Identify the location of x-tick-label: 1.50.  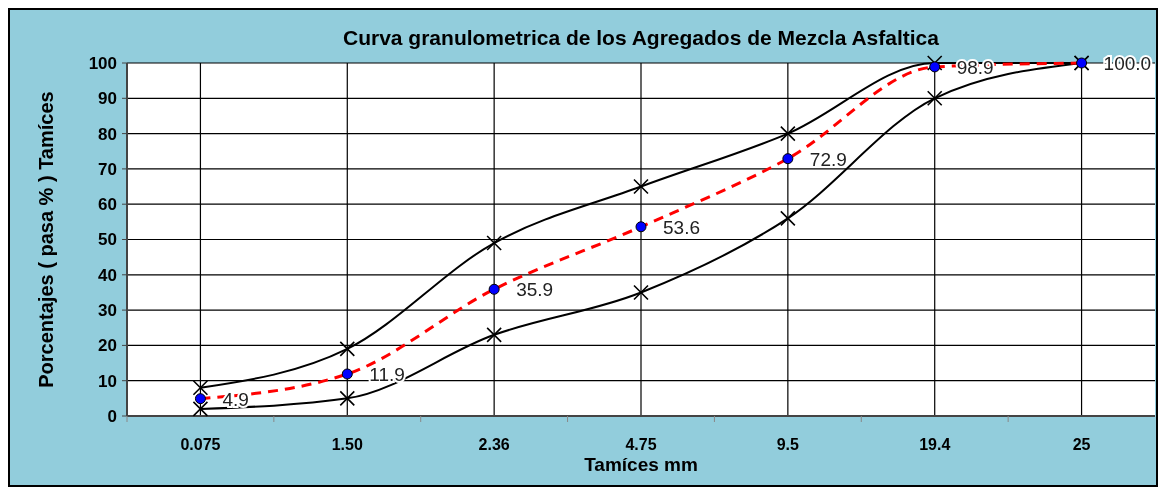
(347, 444).